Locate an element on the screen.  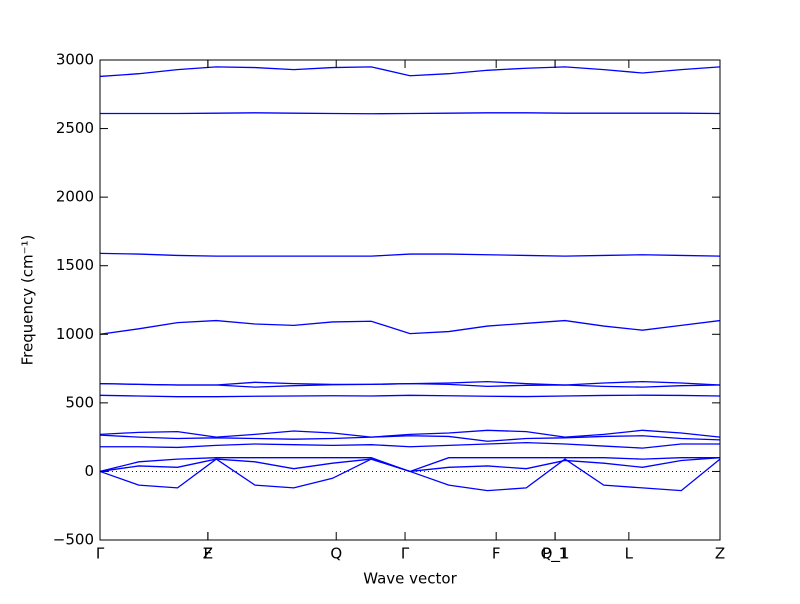
y-tick-label: 1000 is located at coordinates (75, 334).